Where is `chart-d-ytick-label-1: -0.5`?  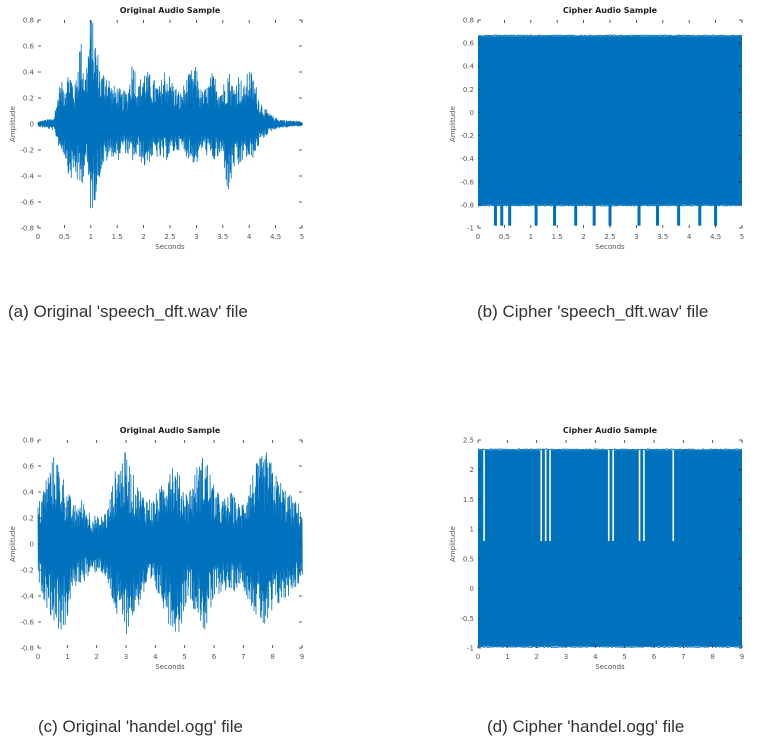 chart-d-ytick-label-1: -0.5 is located at coordinates (467, 619).